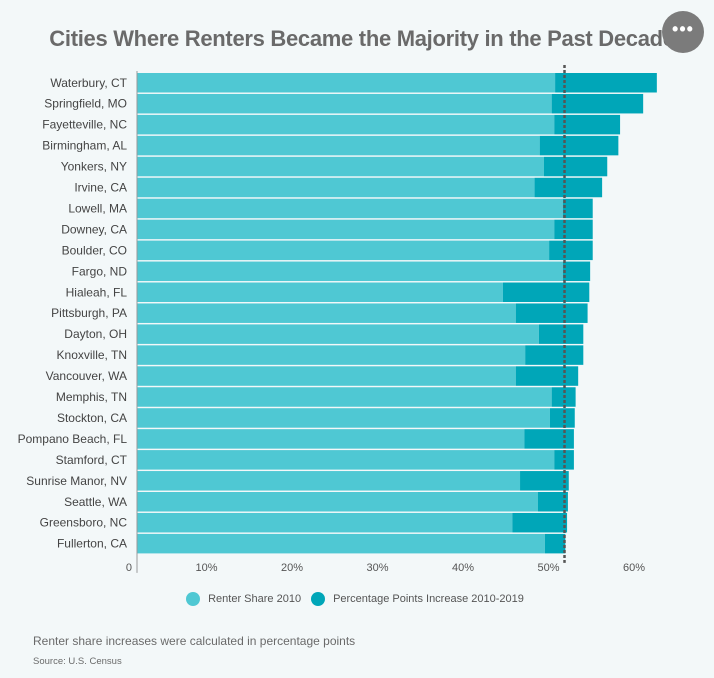 Image resolution: width=714 pixels, height=678 pixels. What do you see at coordinates (206, 568) in the screenshot?
I see `x-tick-label: 10%` at bounding box center [206, 568].